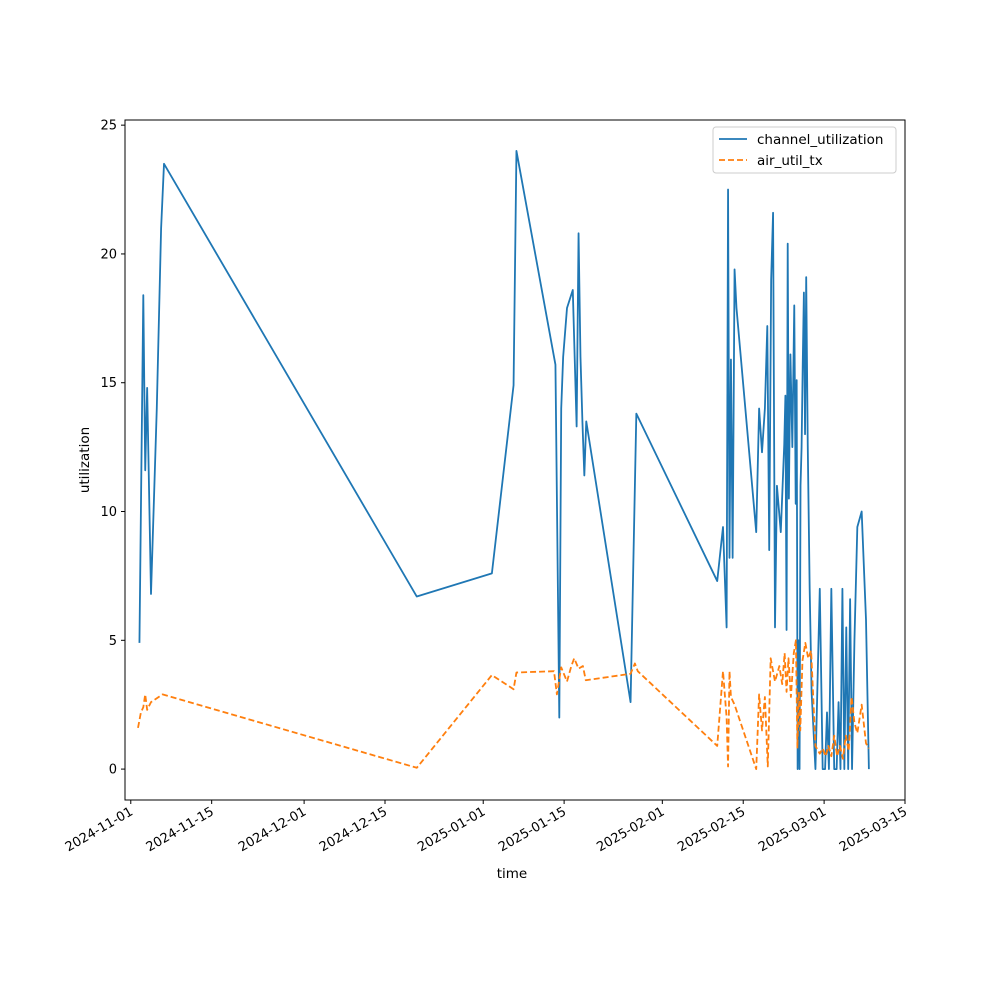 The width and height of the screenshot is (1000, 1000). Describe the element at coordinates (108, 512) in the screenshot. I see `y-tick-label: 10` at that location.